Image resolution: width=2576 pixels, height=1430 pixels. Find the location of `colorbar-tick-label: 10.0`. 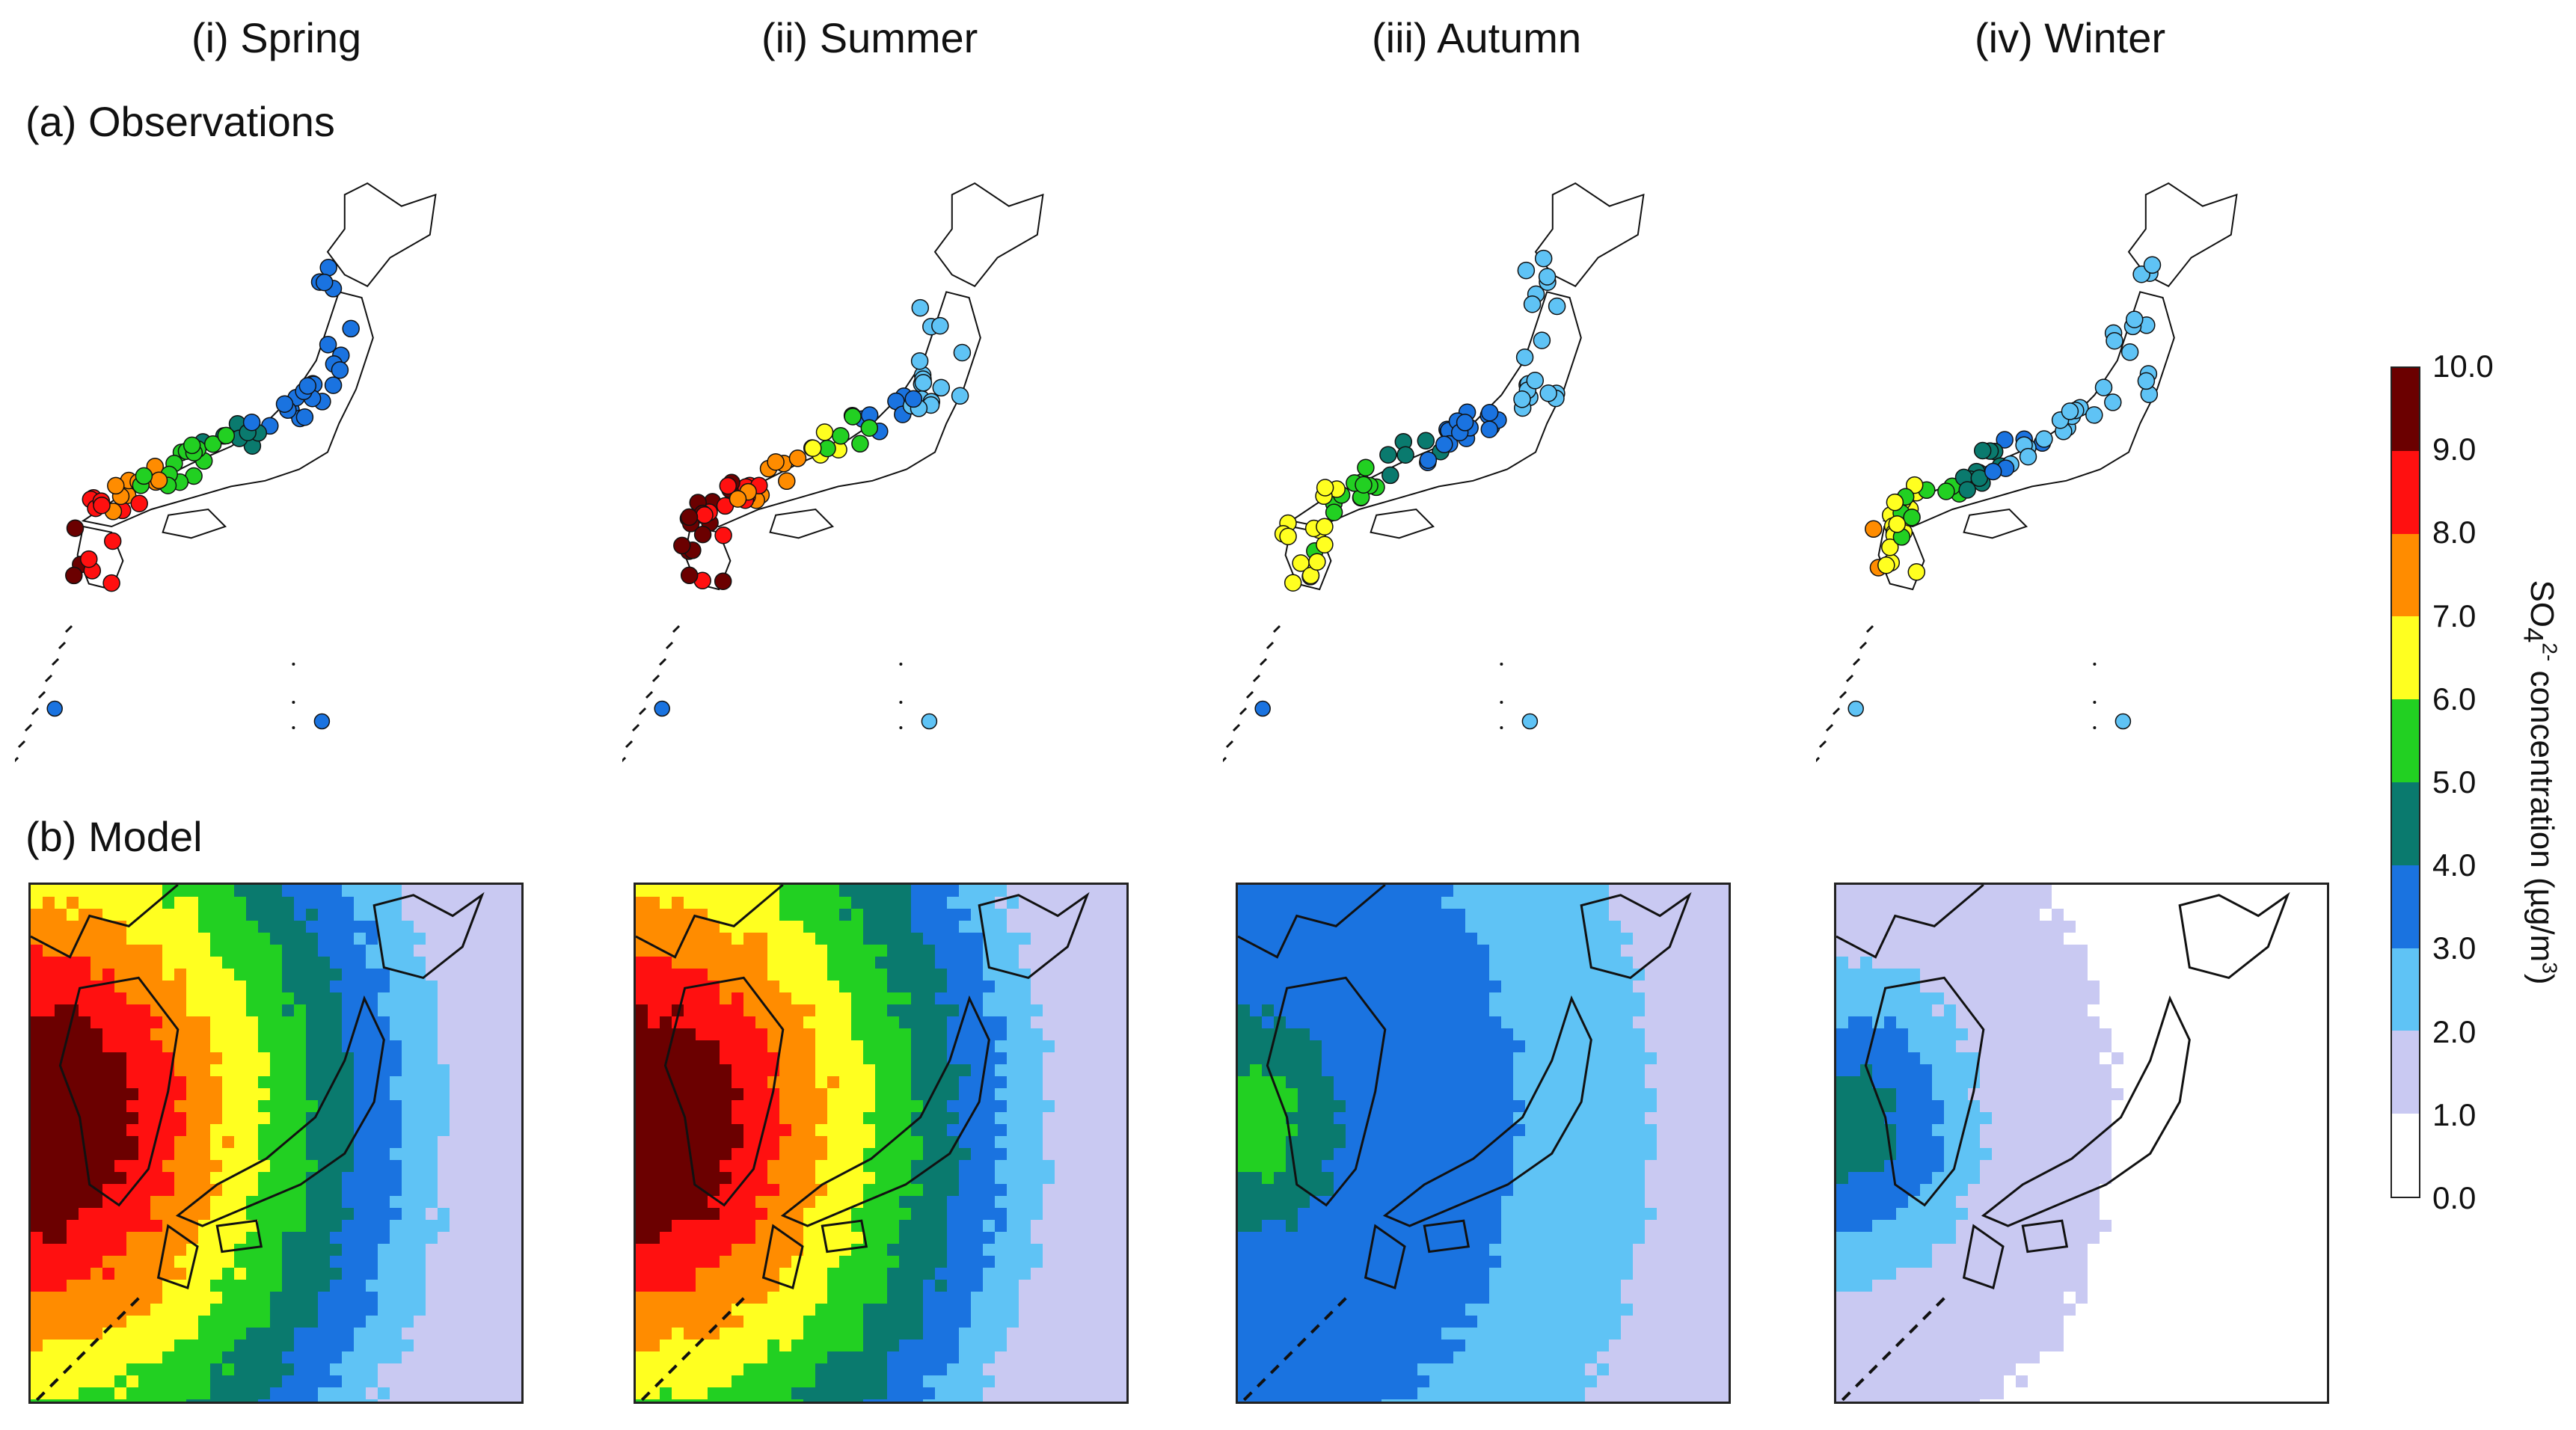

colorbar-tick-label: 10.0 is located at coordinates (2463, 366).